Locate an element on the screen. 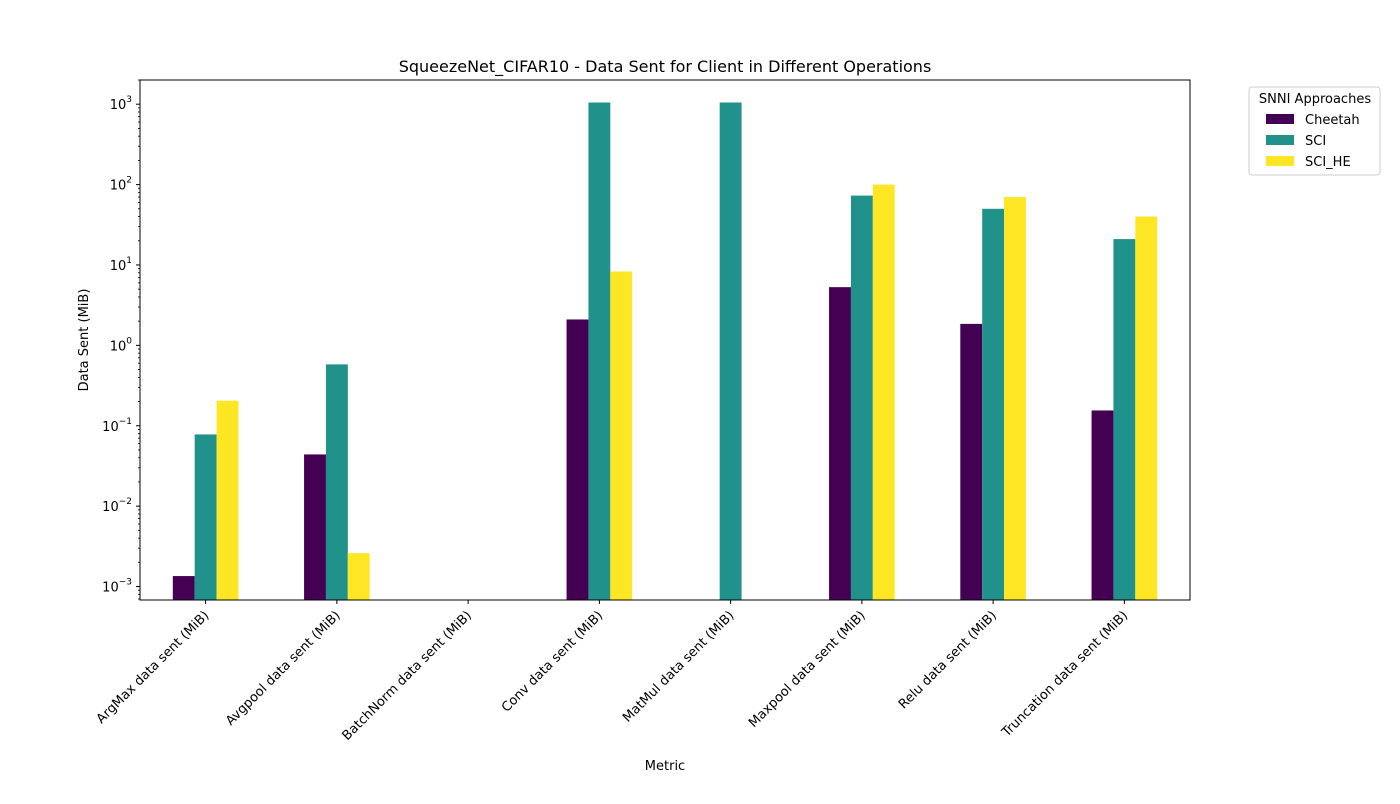 The image size is (1400, 804). legend-frame is located at coordinates (1314, 131).